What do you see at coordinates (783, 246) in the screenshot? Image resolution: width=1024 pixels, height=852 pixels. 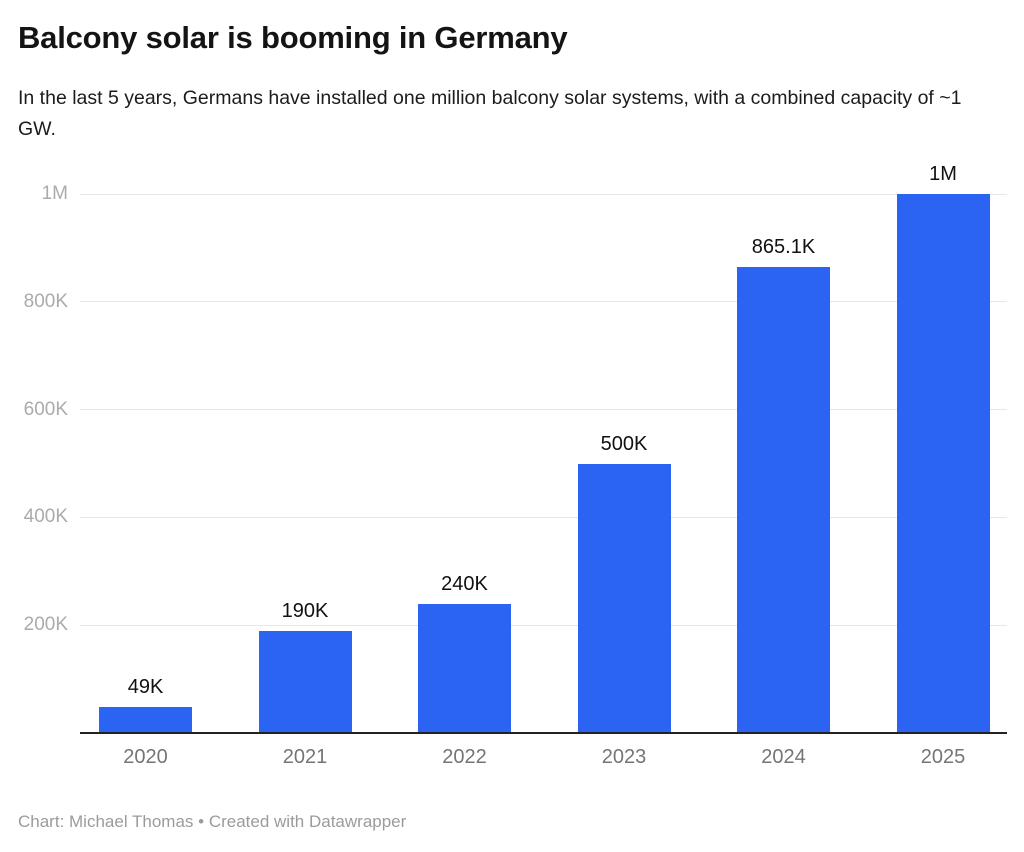 I see `bar-value-label-2024: 865.1K` at bounding box center [783, 246].